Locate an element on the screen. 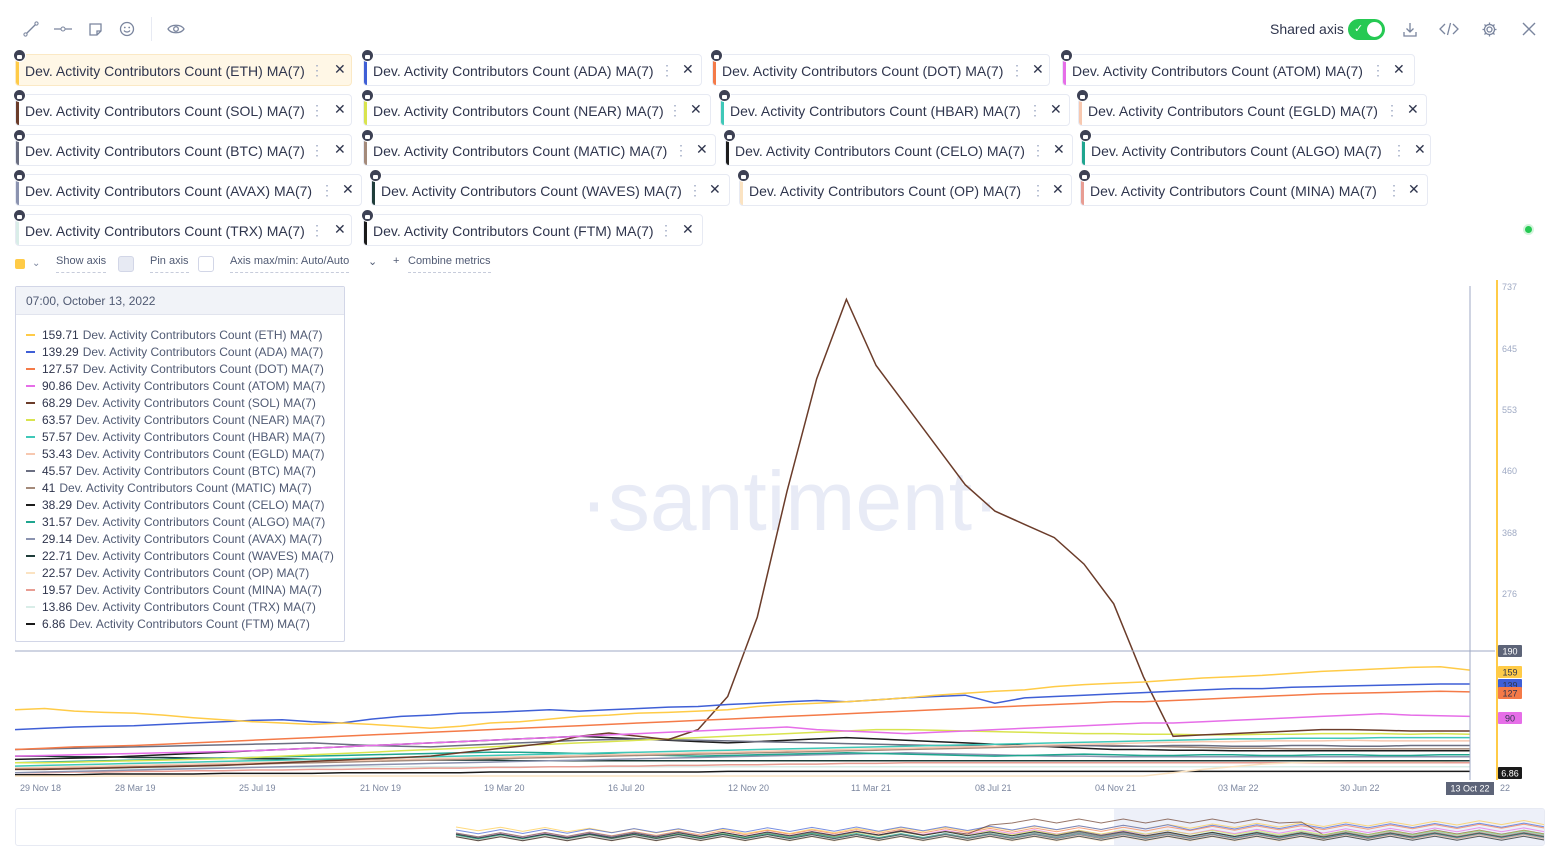 The width and height of the screenshot is (1558, 859). series-line is located at coordinates (743, 768).